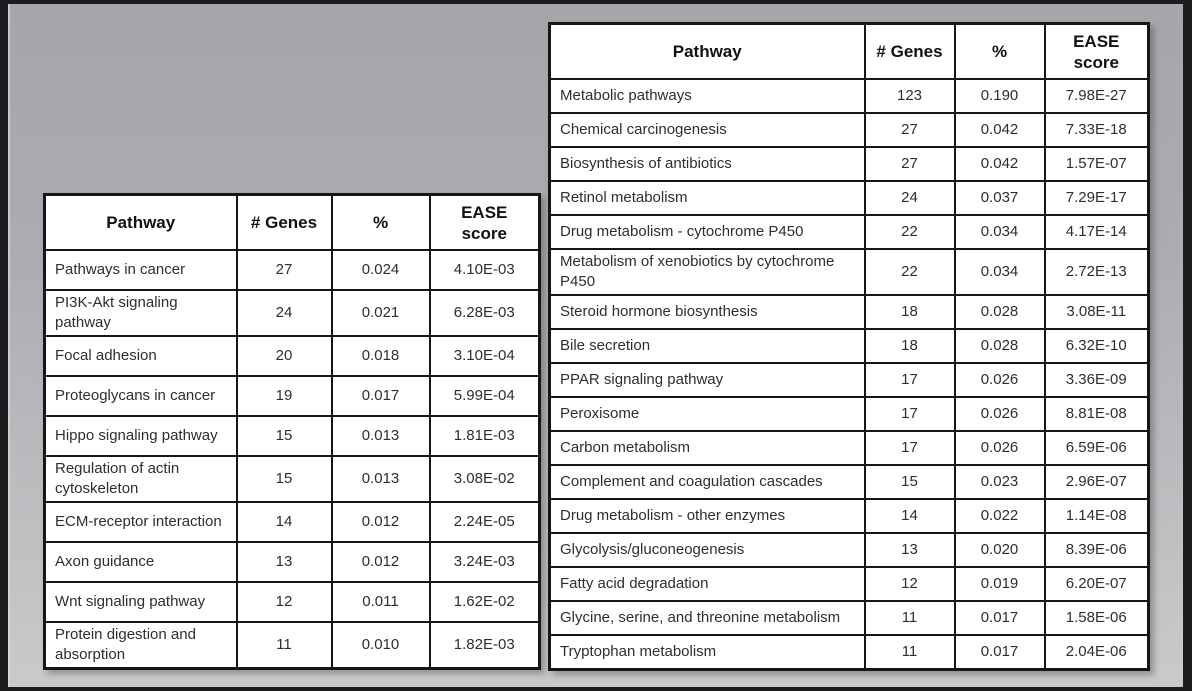 This screenshot has height=691, width=1192. What do you see at coordinates (849, 448) in the screenshot?
I see `table-row: Carbon metabolism 17 0.026 6.59E-06` at bounding box center [849, 448].